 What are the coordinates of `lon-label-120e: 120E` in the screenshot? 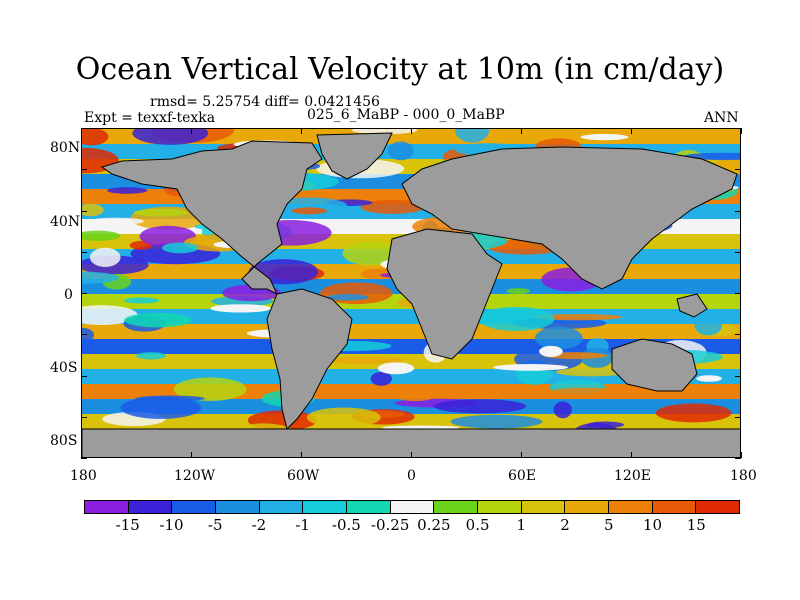 It's located at (632, 476).